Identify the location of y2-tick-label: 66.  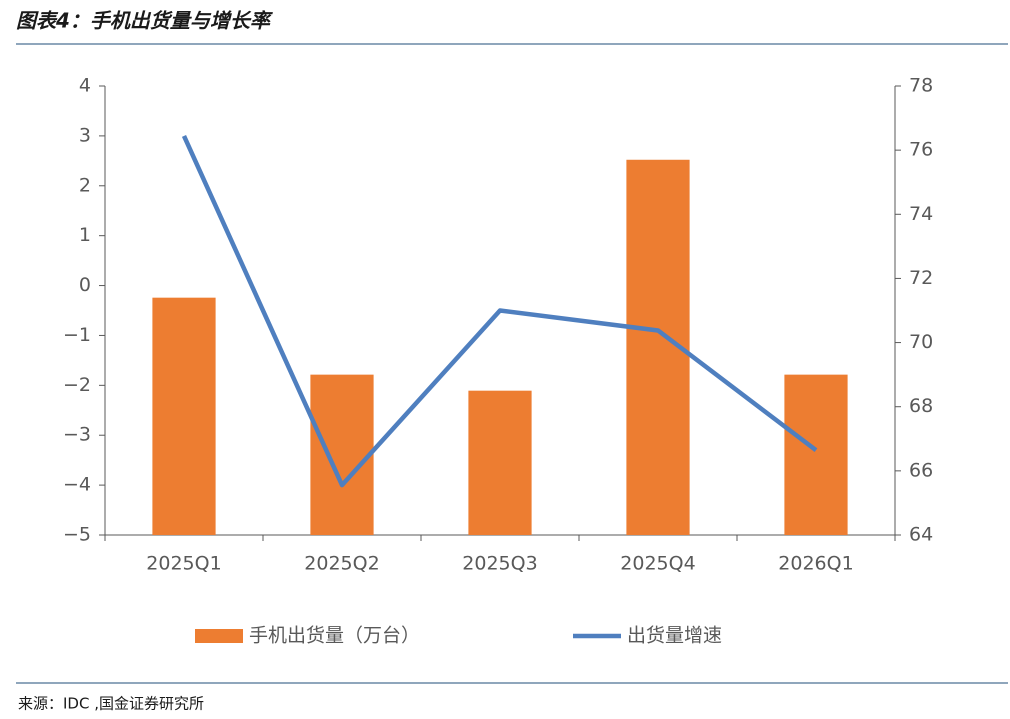
(921, 470).